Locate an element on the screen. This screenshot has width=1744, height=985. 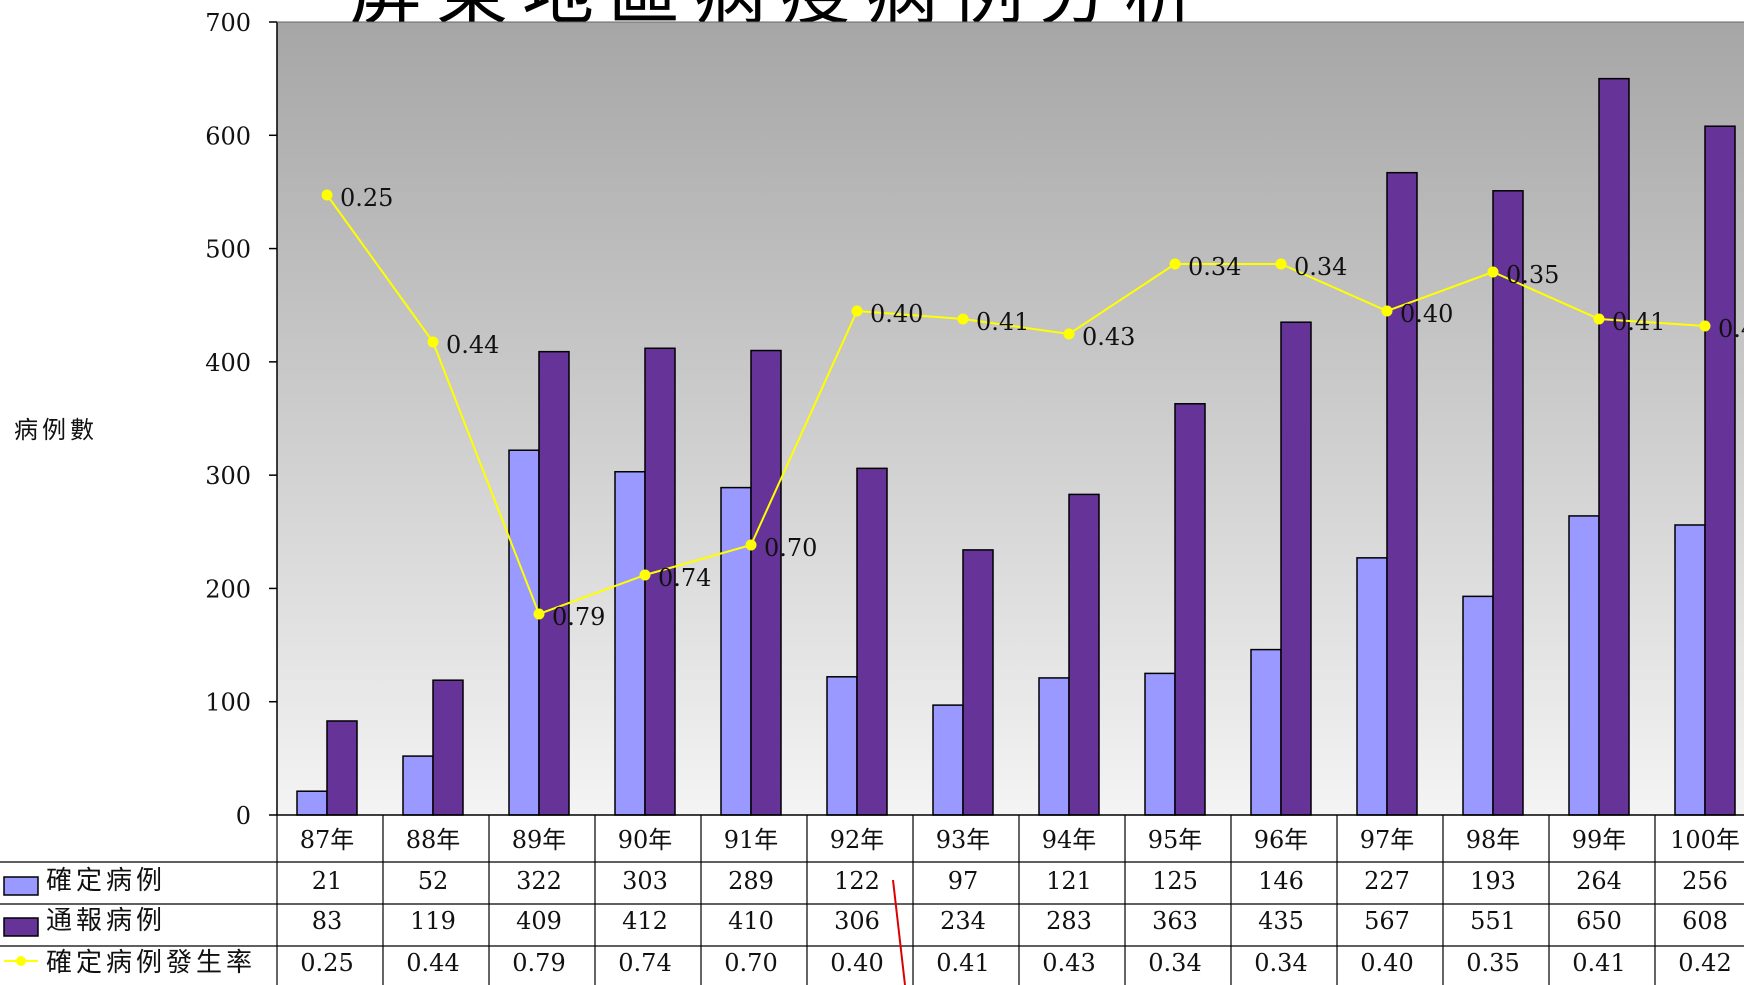
rate-data-label: 0.42 is located at coordinates (1731, 329).